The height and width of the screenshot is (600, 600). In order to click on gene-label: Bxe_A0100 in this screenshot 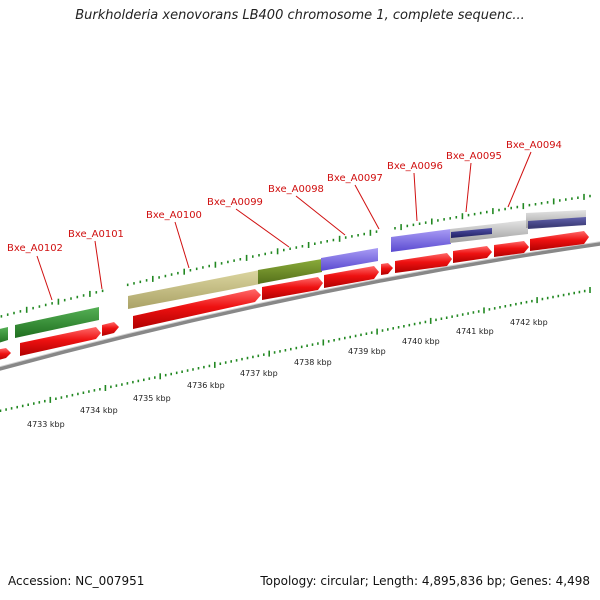, I will do `click(174, 215)`.